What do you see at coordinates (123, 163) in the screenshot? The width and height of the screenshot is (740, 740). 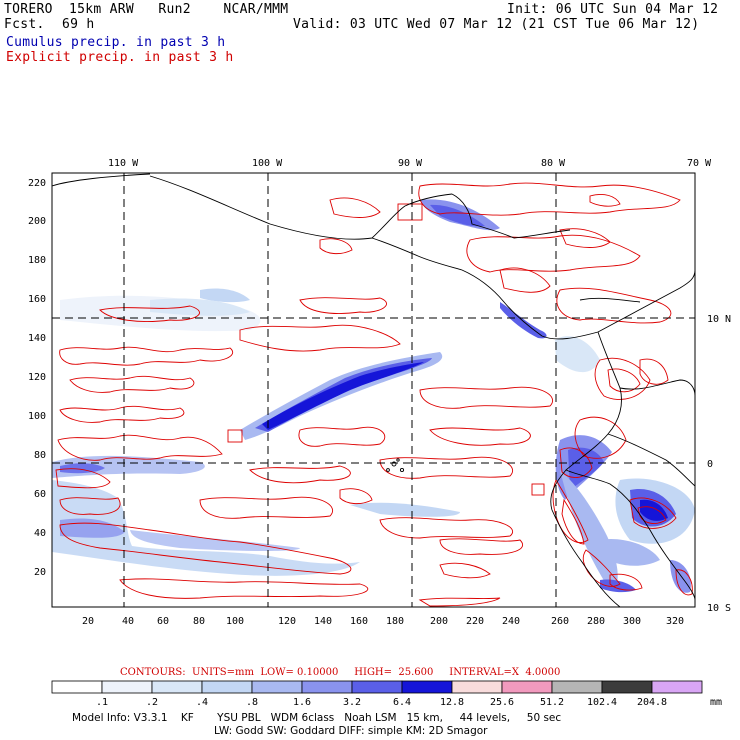 I see `lon-label: 110 W` at bounding box center [123, 163].